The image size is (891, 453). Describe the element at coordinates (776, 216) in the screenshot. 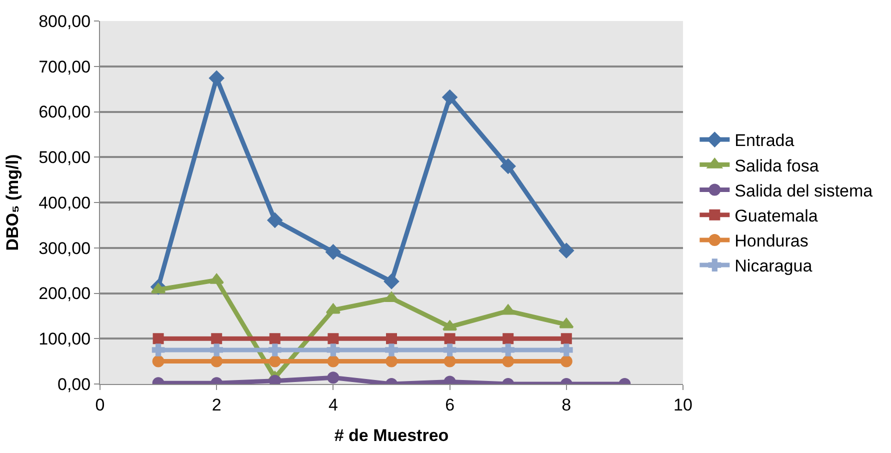

I see `legend-label: Guatemala` at that location.